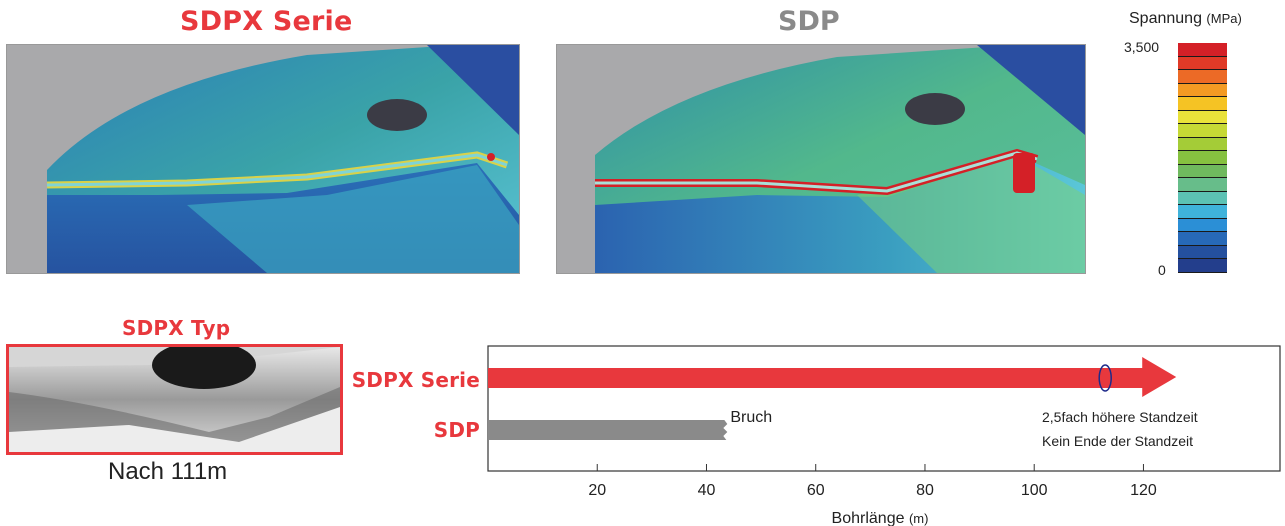  I want to click on annotation-line-1: 2,5fach höhere Standzeit, so click(1120, 417).